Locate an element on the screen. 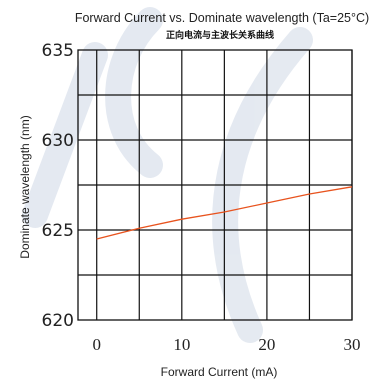 The image size is (376, 383). x-tick-labels: 0 10 20 30 is located at coordinates (226, 344).